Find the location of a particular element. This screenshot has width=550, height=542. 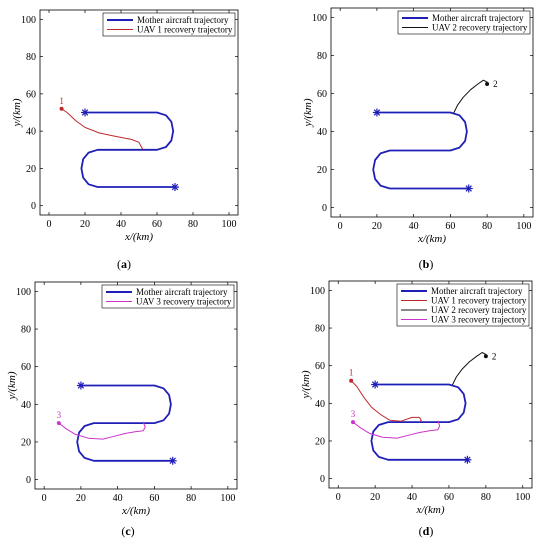

panel-caption: (a) is located at coordinates (124, 264).